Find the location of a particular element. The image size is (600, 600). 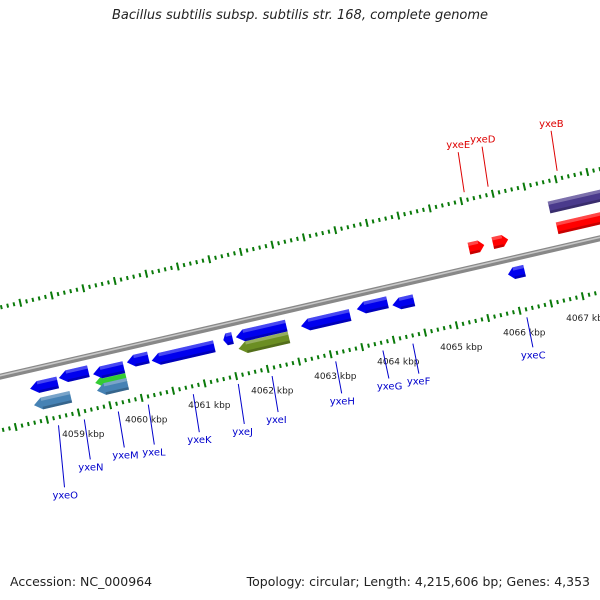

gene-yxeG is located at coordinates (372, 305).